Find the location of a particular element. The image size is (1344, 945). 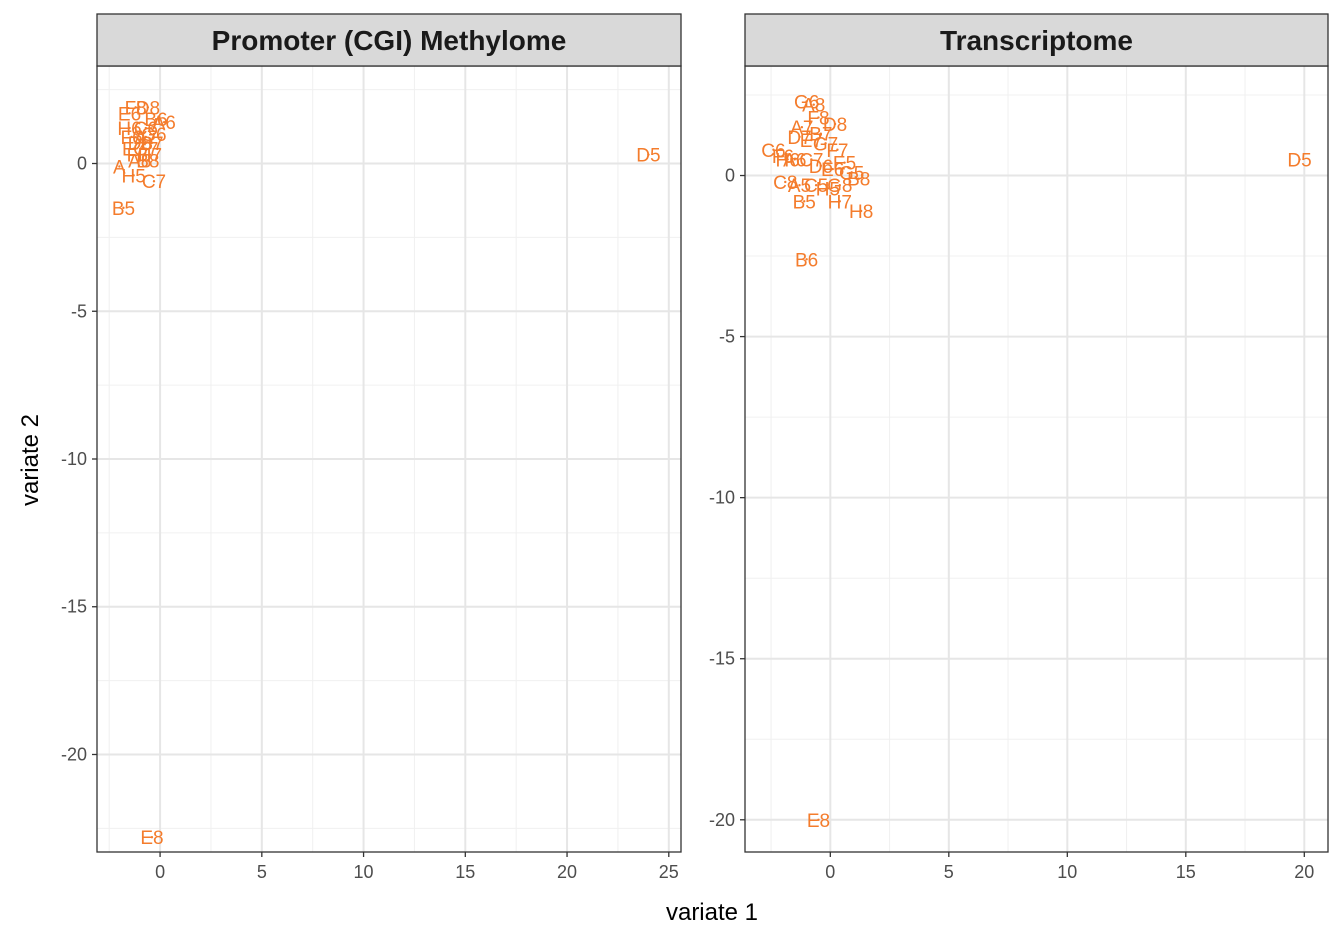

point-label-D6: D6 is located at coordinates (821, 167).